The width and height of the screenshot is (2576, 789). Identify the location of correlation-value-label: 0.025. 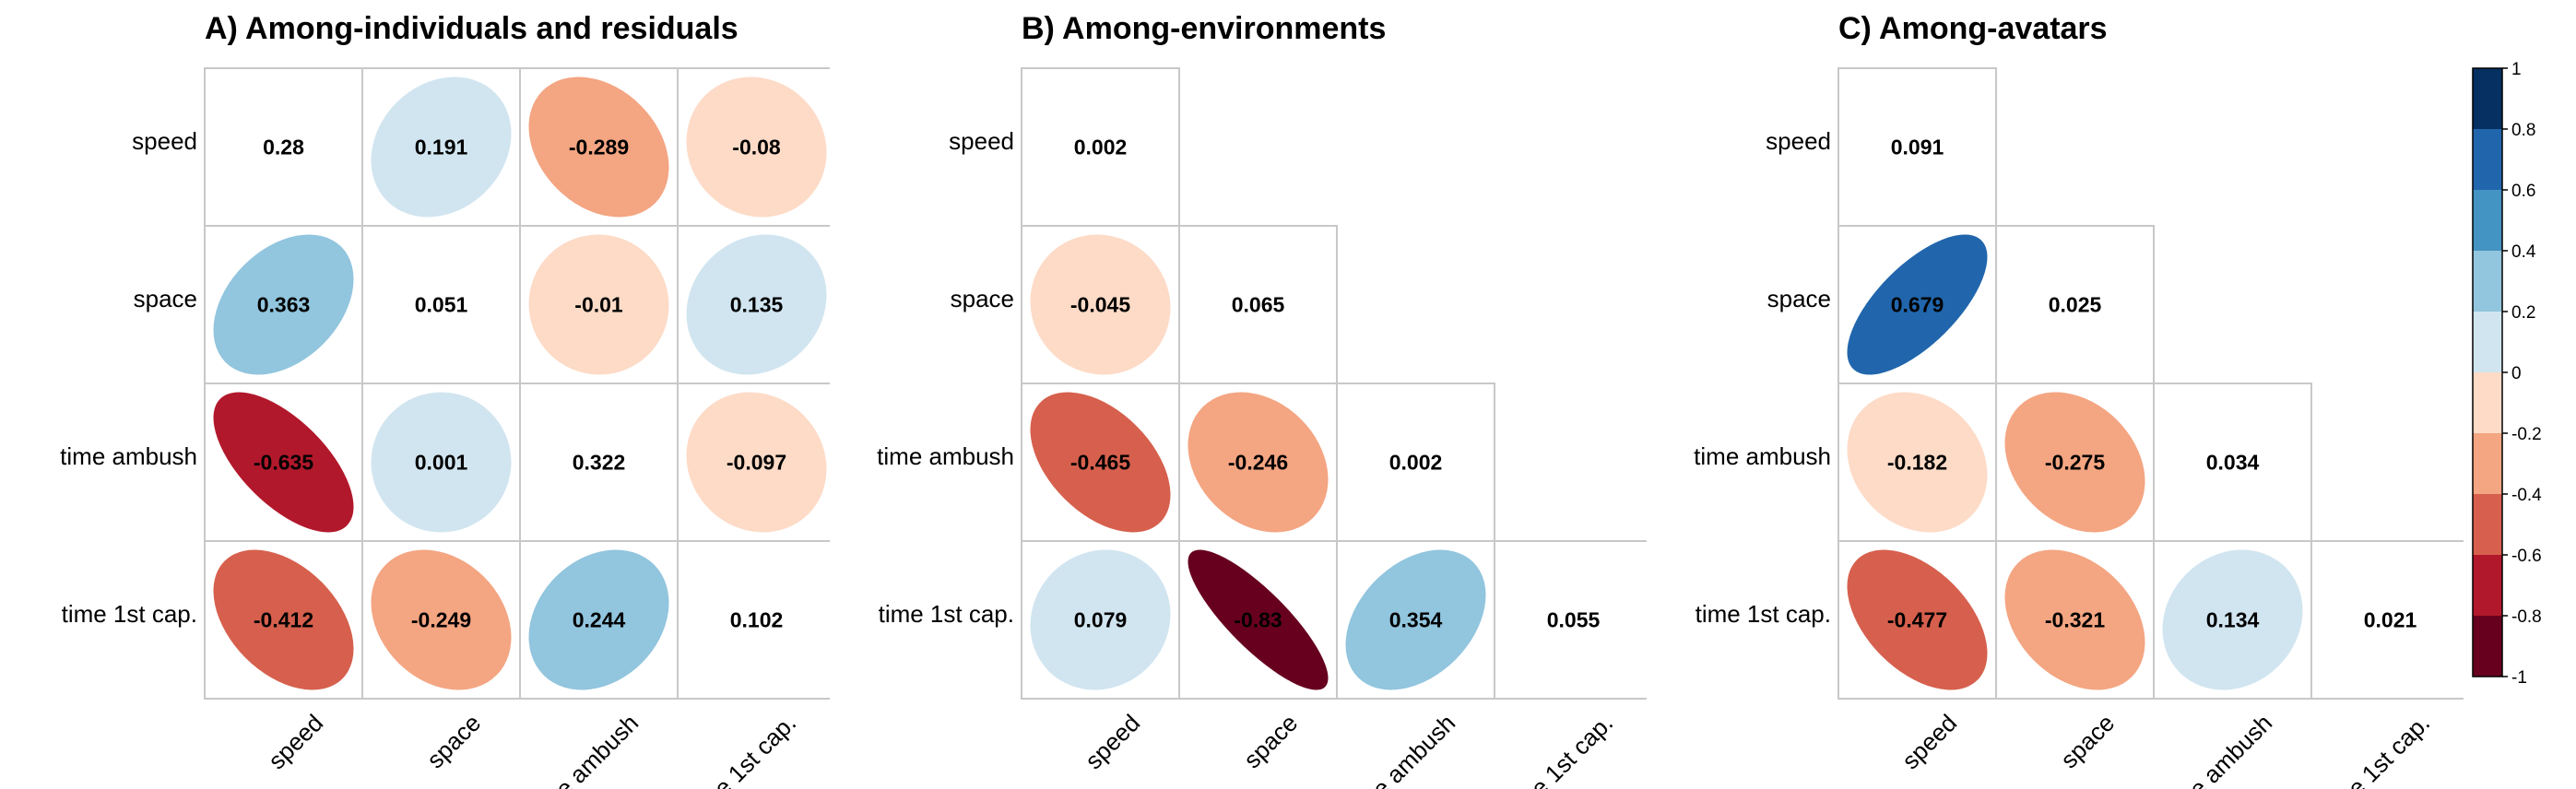
(2075, 305).